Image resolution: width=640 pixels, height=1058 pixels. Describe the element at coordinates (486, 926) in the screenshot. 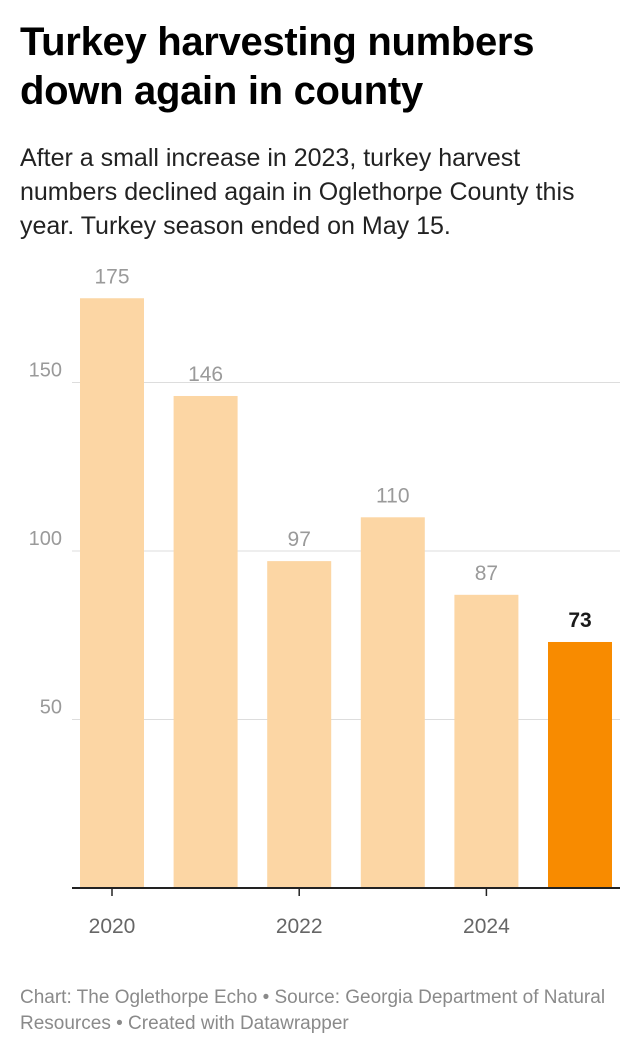

I see `x-tick-label: 2024` at that location.